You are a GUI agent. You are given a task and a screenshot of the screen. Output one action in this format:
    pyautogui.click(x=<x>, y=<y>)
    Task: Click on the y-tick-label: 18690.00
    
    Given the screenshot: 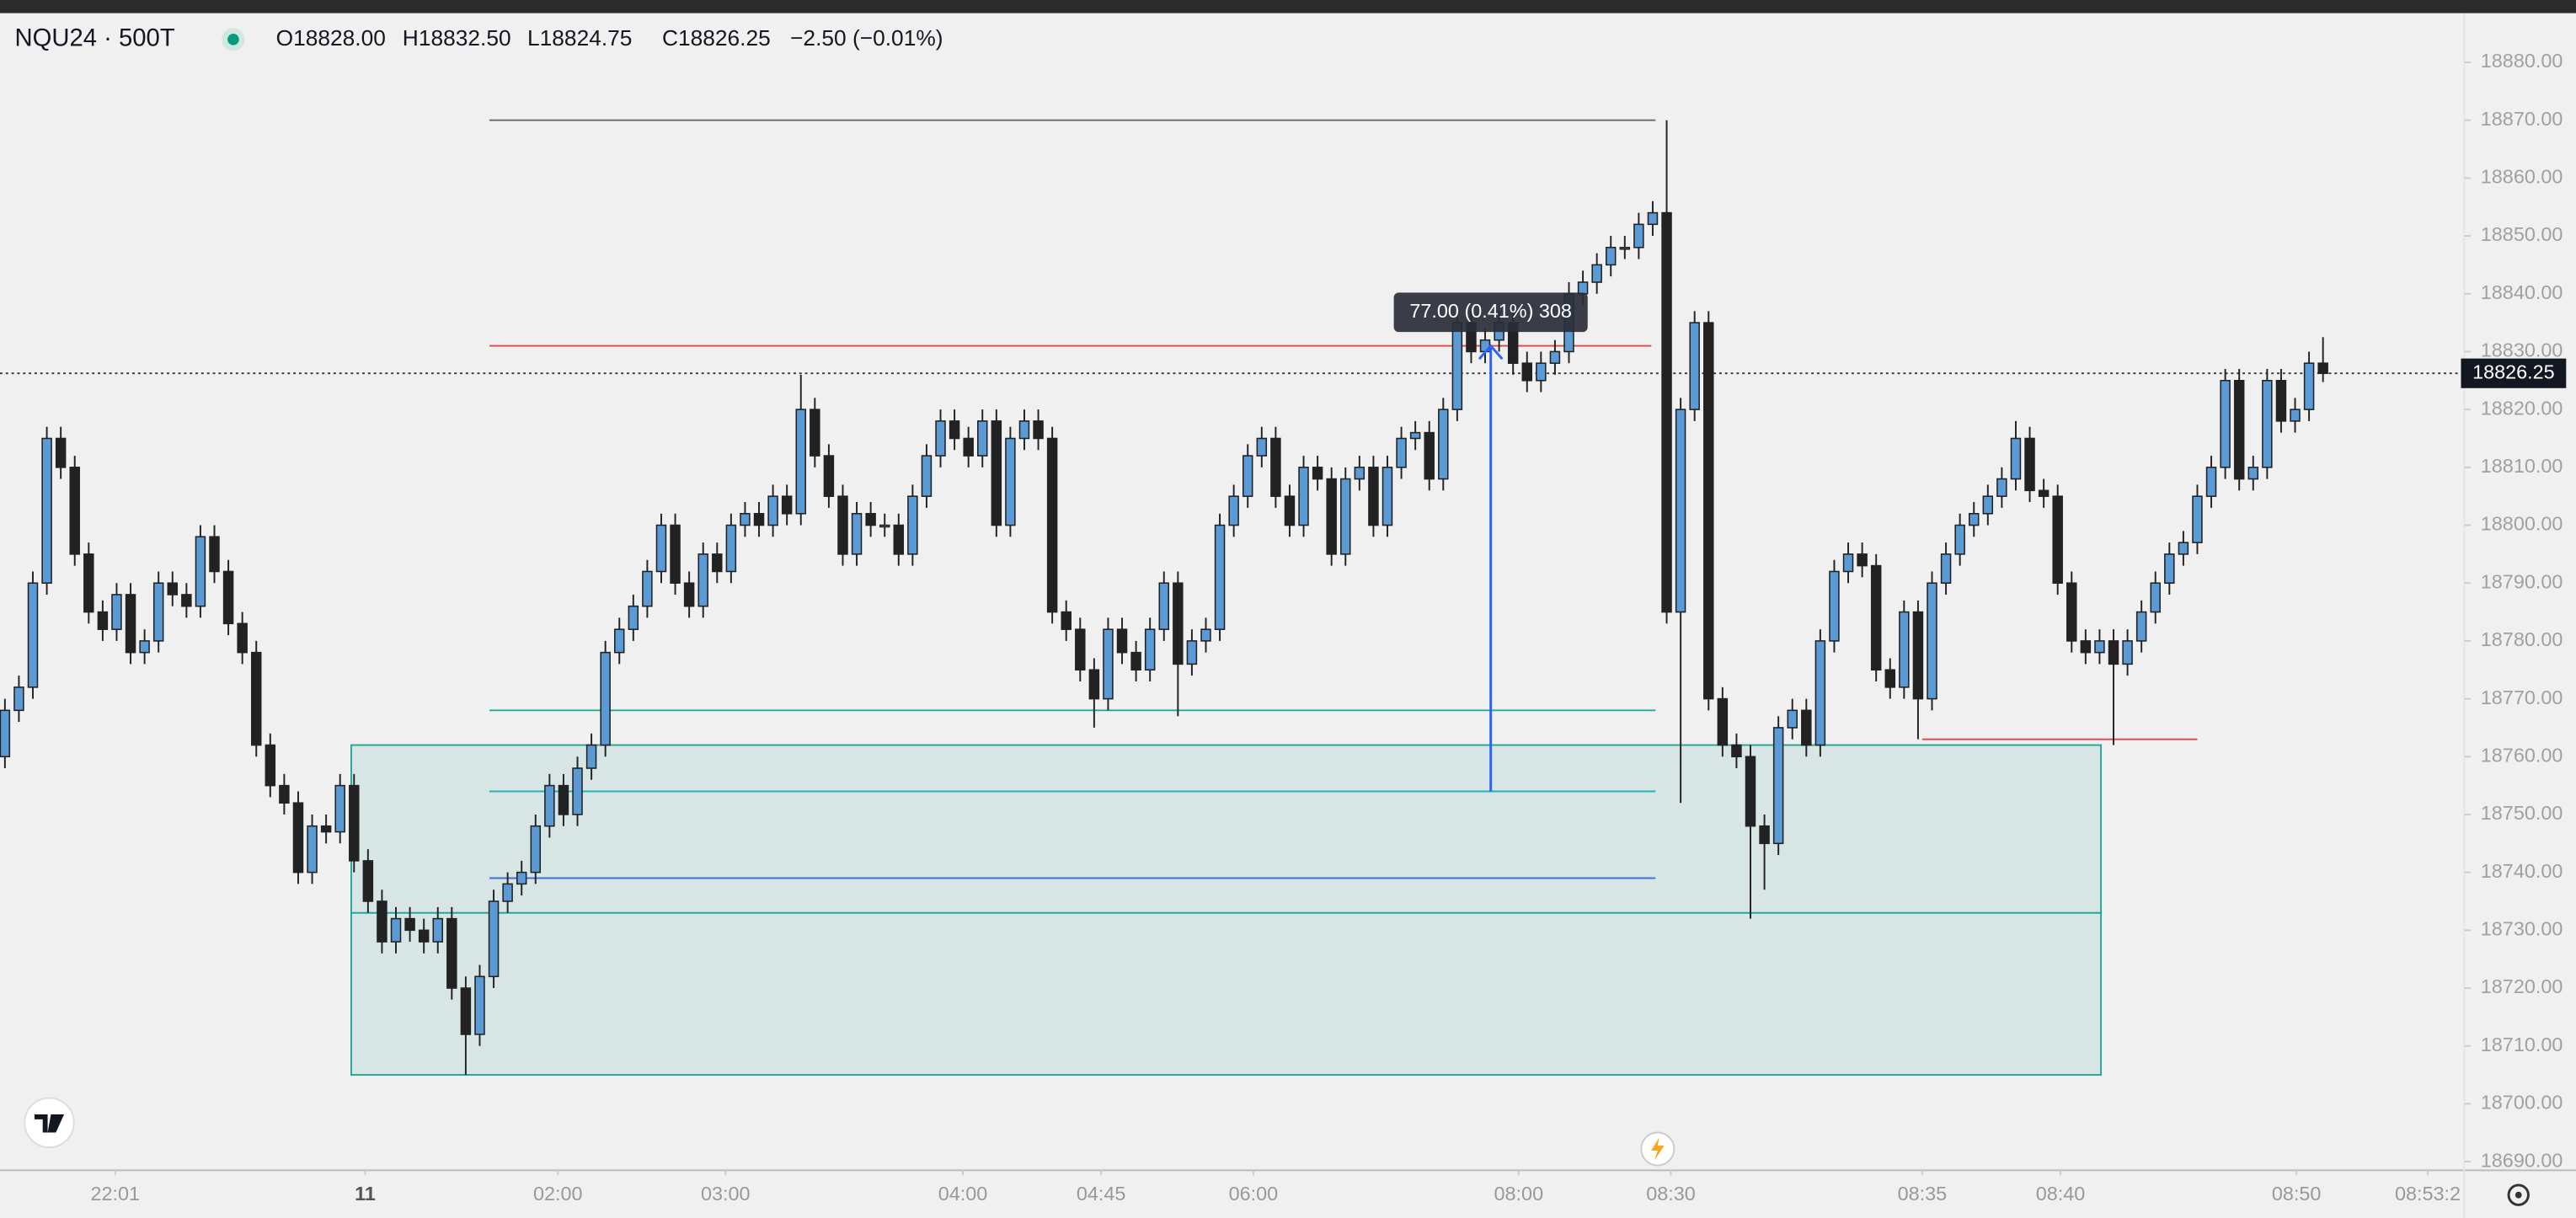 What is the action you would take?
    pyautogui.click(x=2522, y=1160)
    